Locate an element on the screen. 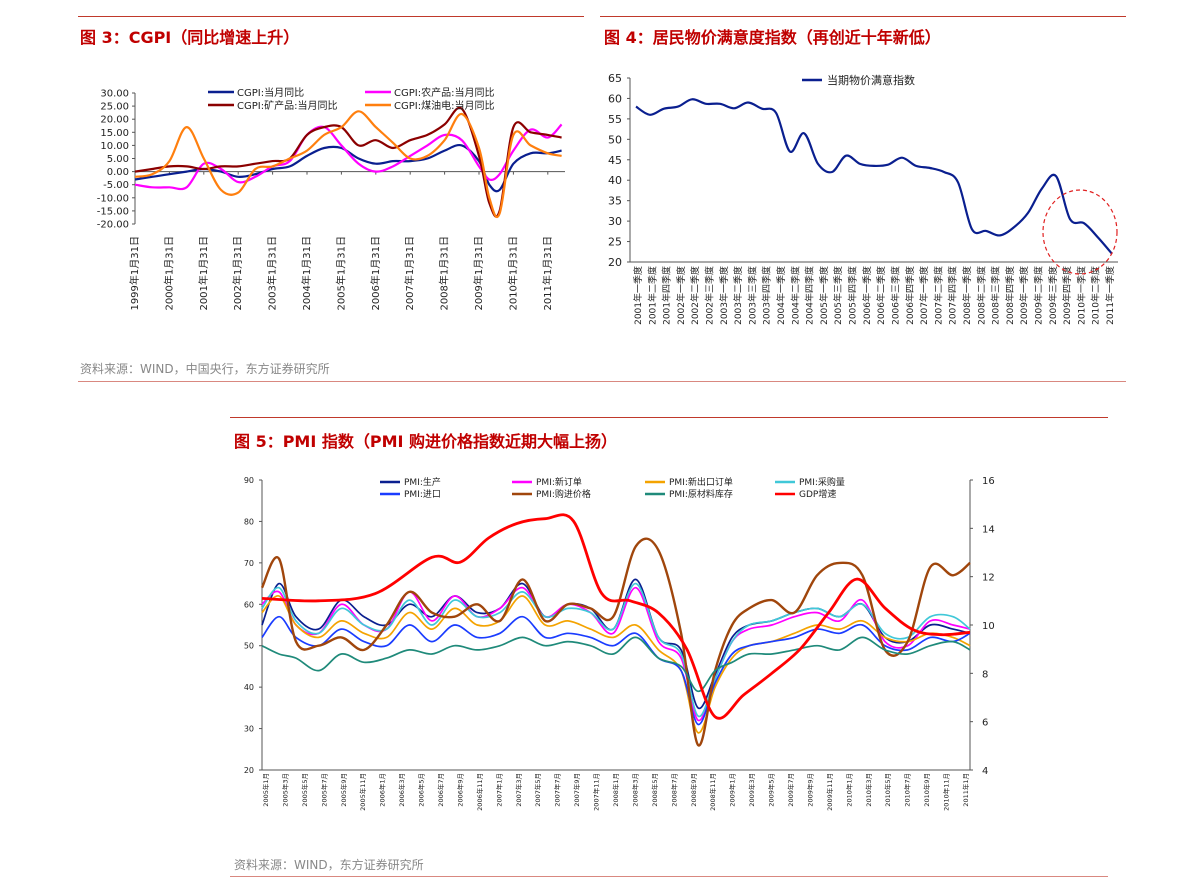  sat-x-tick-label: 2006年三季度 is located at coordinates (895, 295).